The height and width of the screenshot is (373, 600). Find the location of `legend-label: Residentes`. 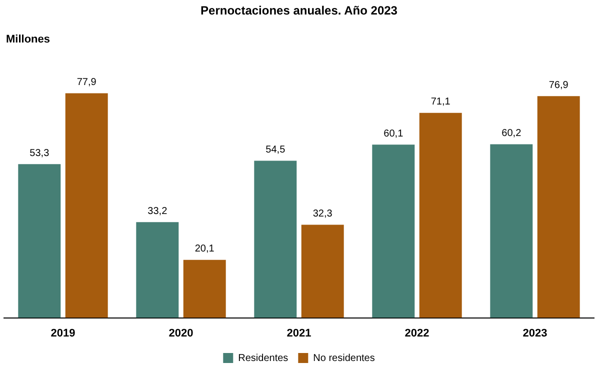

legend-label: Residentes is located at coordinates (263, 358).